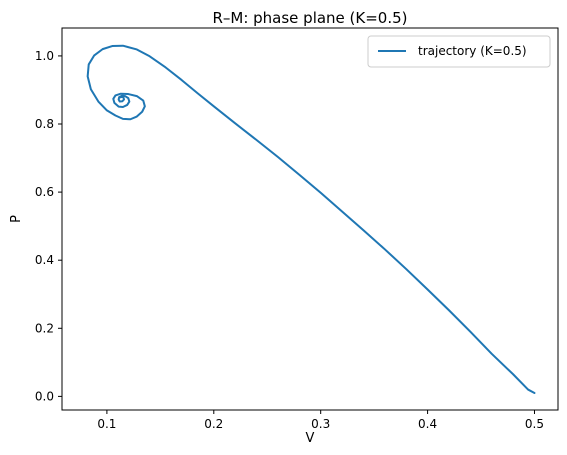  What do you see at coordinates (44, 260) in the screenshot?
I see `y-tick-label: 0.4` at bounding box center [44, 260].